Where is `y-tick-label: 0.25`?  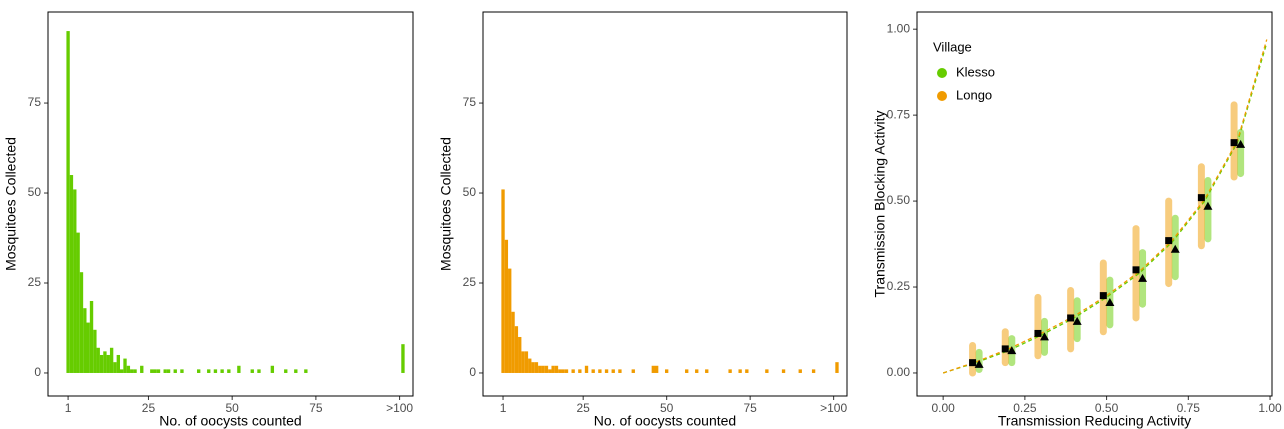 y-tick-label: 0.25 is located at coordinates (899, 286).